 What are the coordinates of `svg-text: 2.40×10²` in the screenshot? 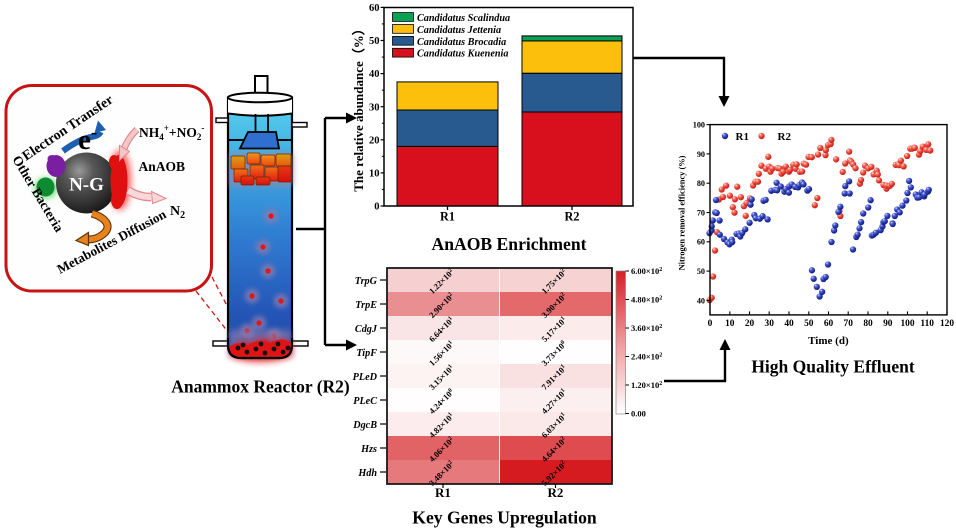 It's located at (646, 357).